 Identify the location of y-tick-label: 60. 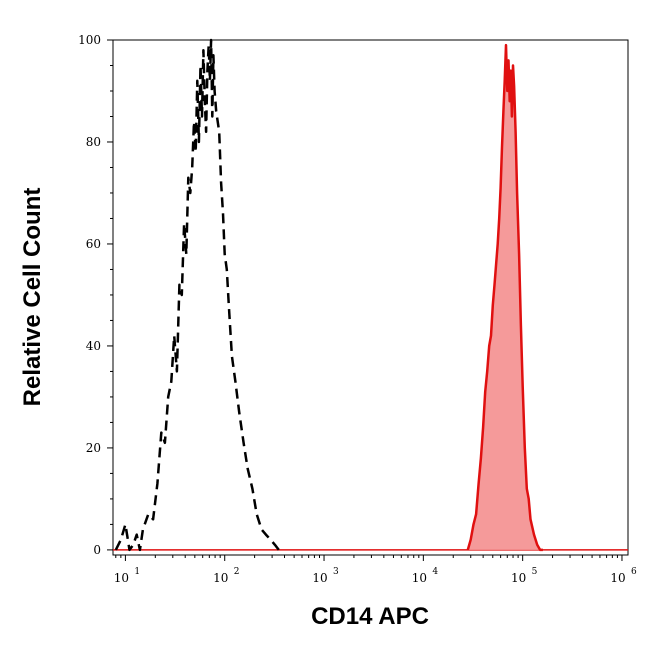
(93, 244).